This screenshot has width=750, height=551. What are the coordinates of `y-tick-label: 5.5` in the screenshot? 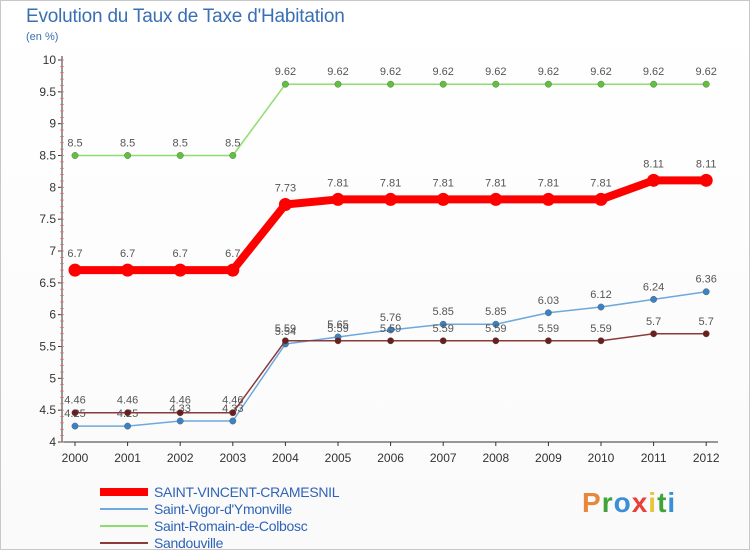 It's located at (47, 347).